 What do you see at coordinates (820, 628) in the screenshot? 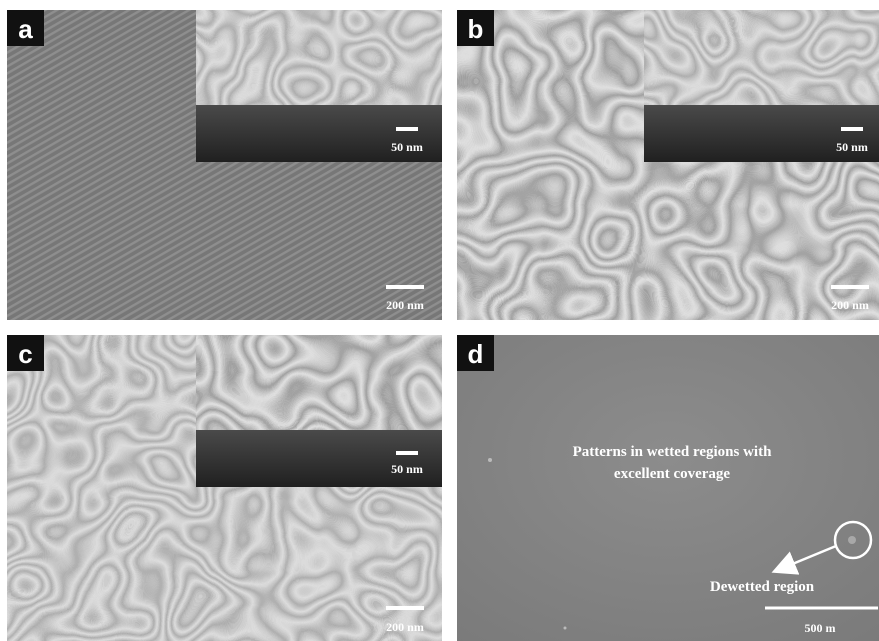
I see `scale-label: 500 m` at bounding box center [820, 628].